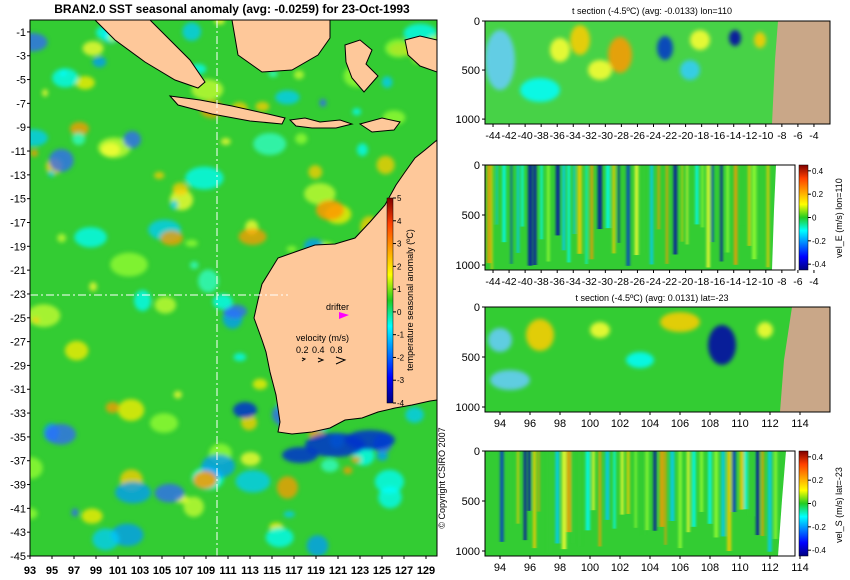  Describe the element at coordinates (321, 123) in the screenshot. I see `lesser-sunda-land` at that location.